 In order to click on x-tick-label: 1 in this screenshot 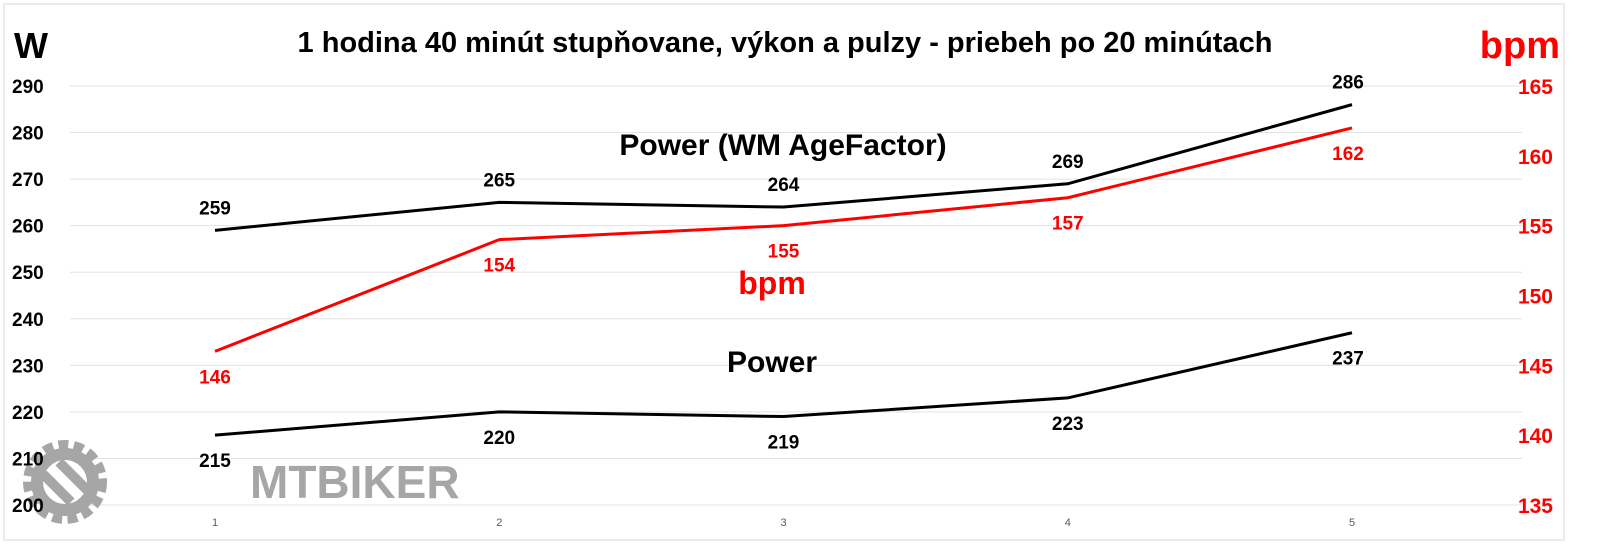, I will do `click(215, 523)`.